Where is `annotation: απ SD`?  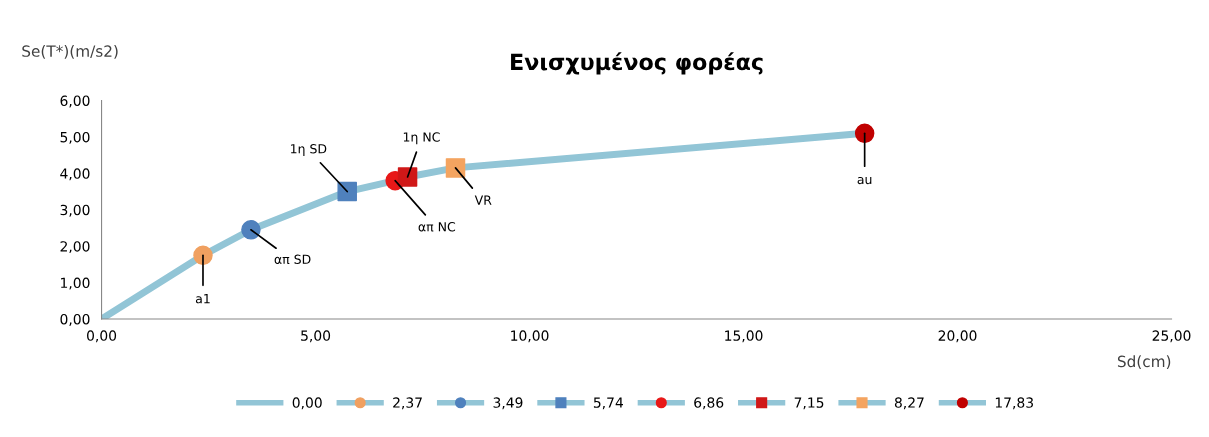
annotation: απ SD is located at coordinates (292, 259).